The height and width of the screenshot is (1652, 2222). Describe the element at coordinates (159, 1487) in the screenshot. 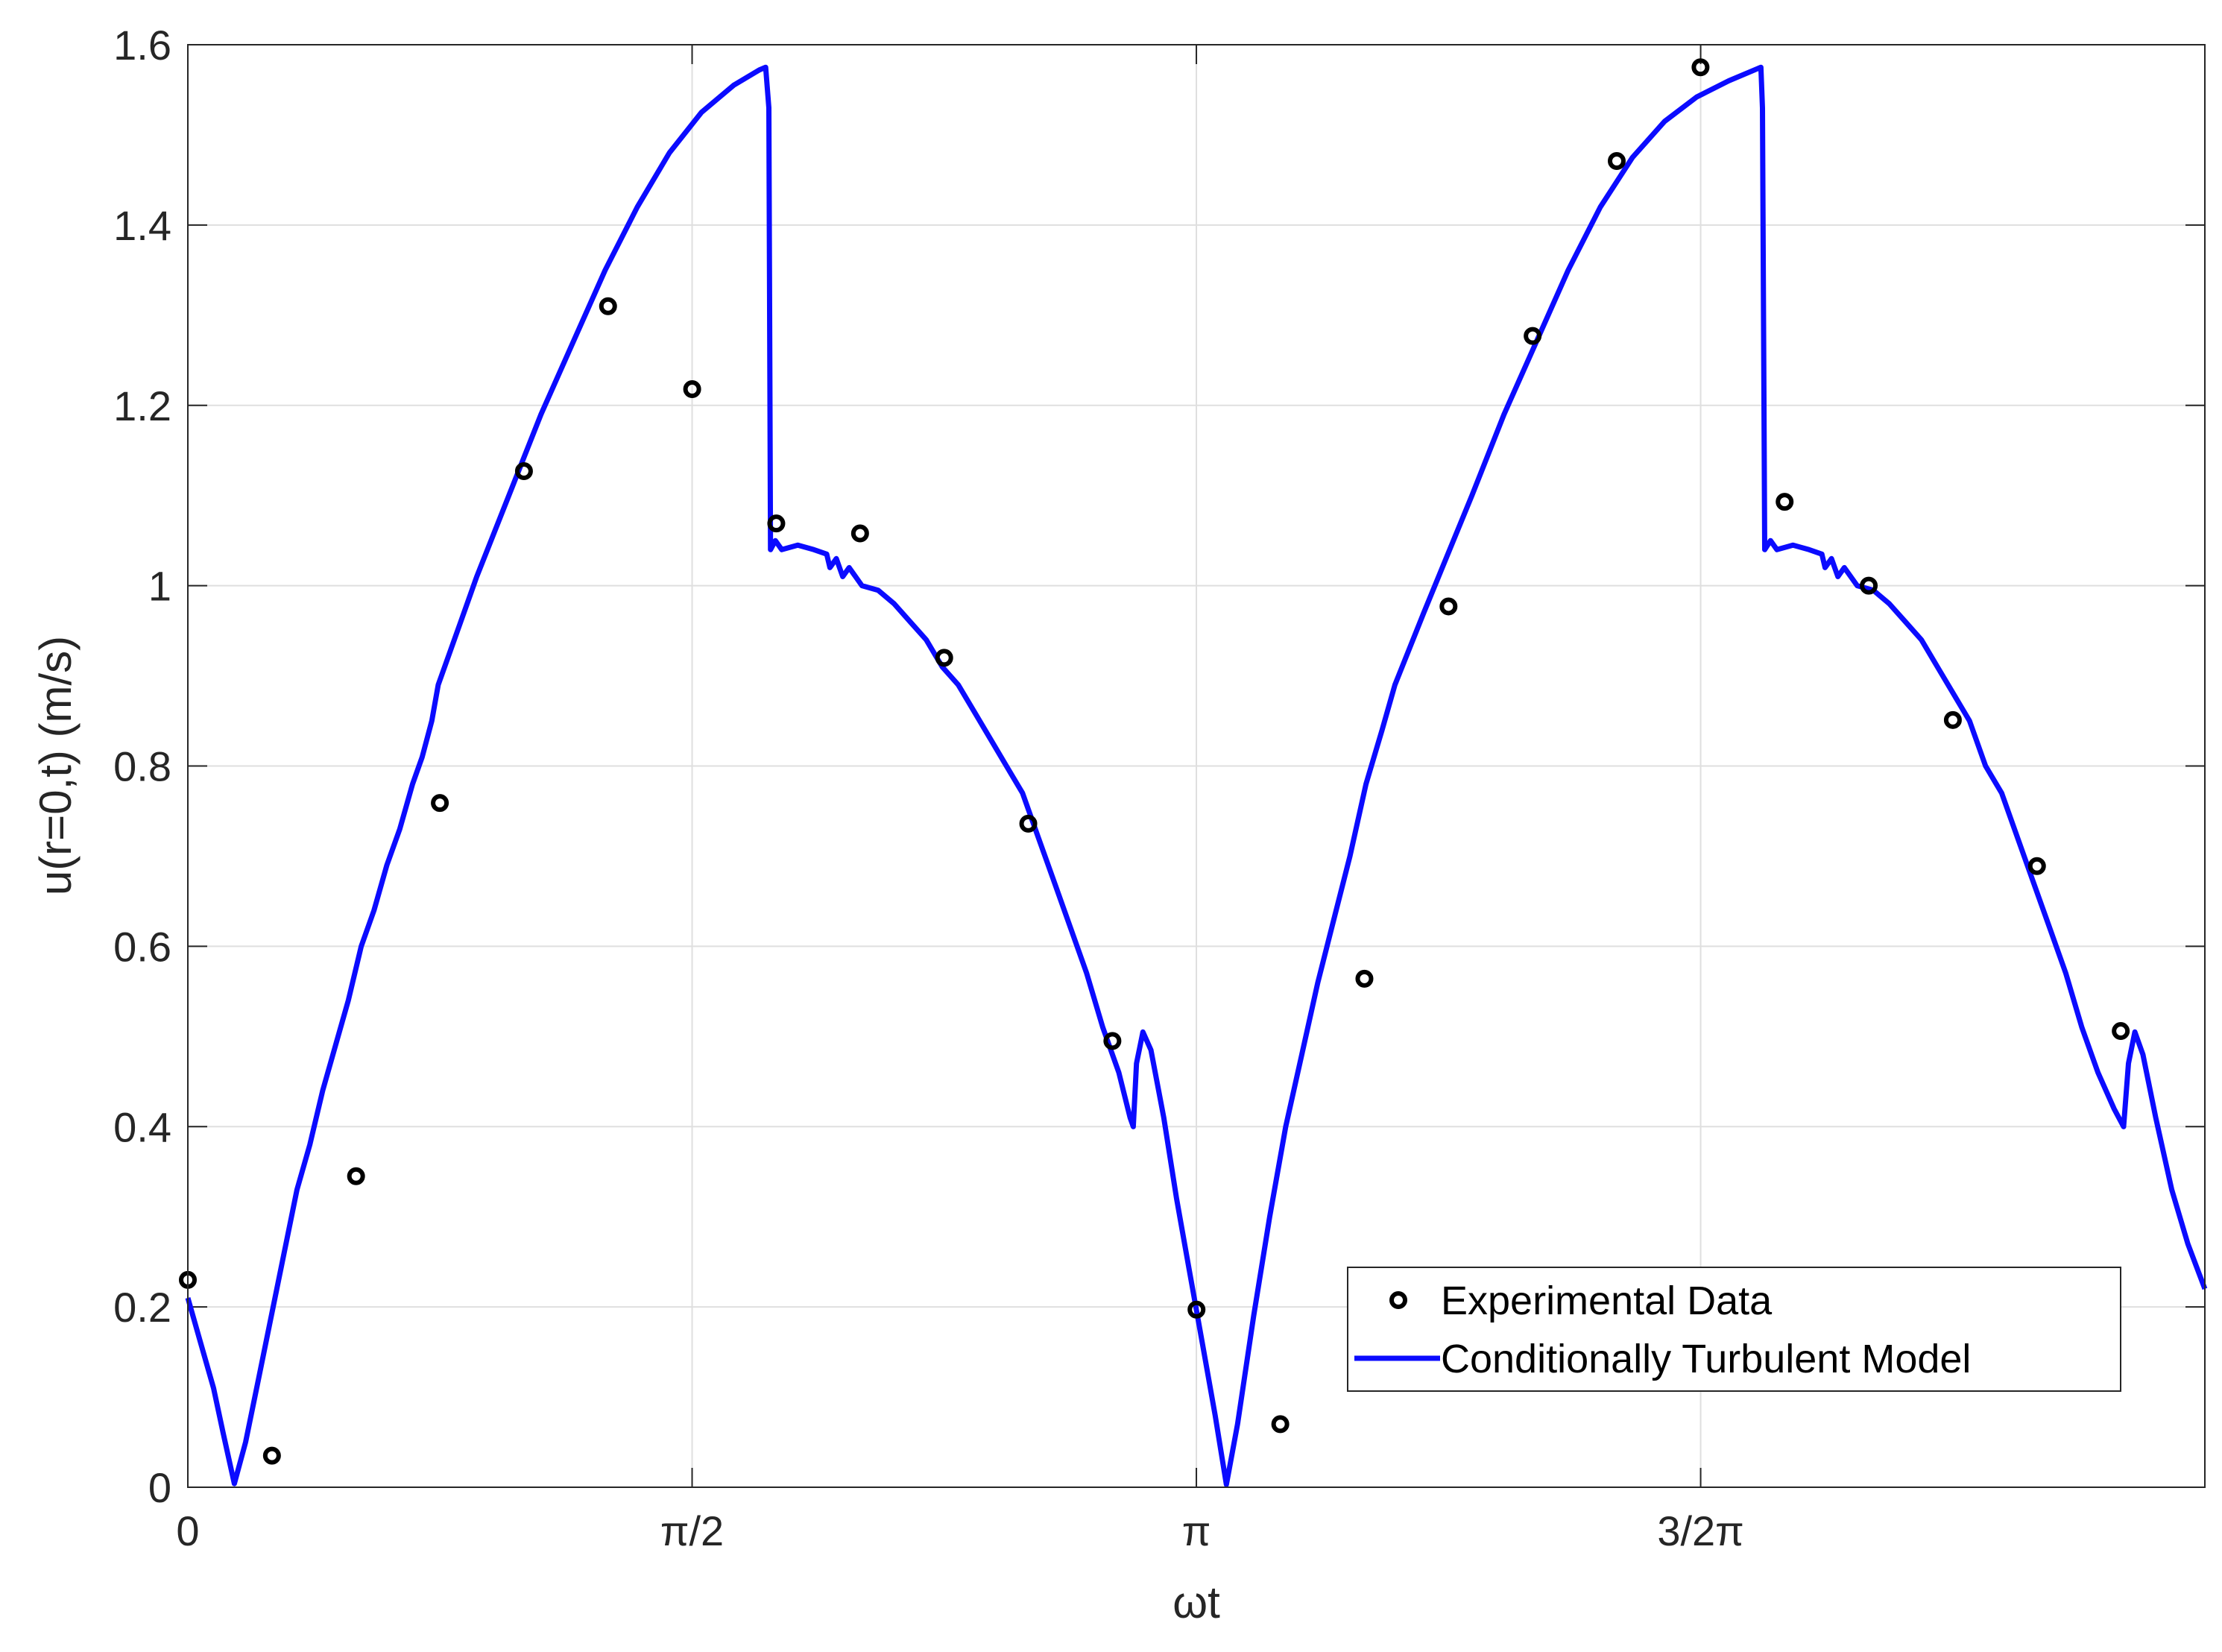

I see `y-tick-label: 0` at that location.